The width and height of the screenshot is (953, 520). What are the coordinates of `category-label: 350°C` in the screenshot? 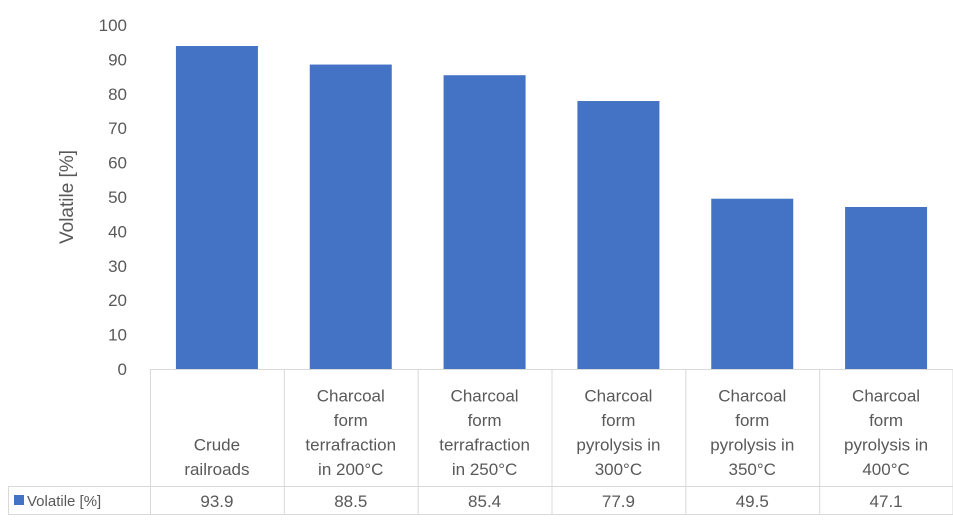 It's located at (752, 469).